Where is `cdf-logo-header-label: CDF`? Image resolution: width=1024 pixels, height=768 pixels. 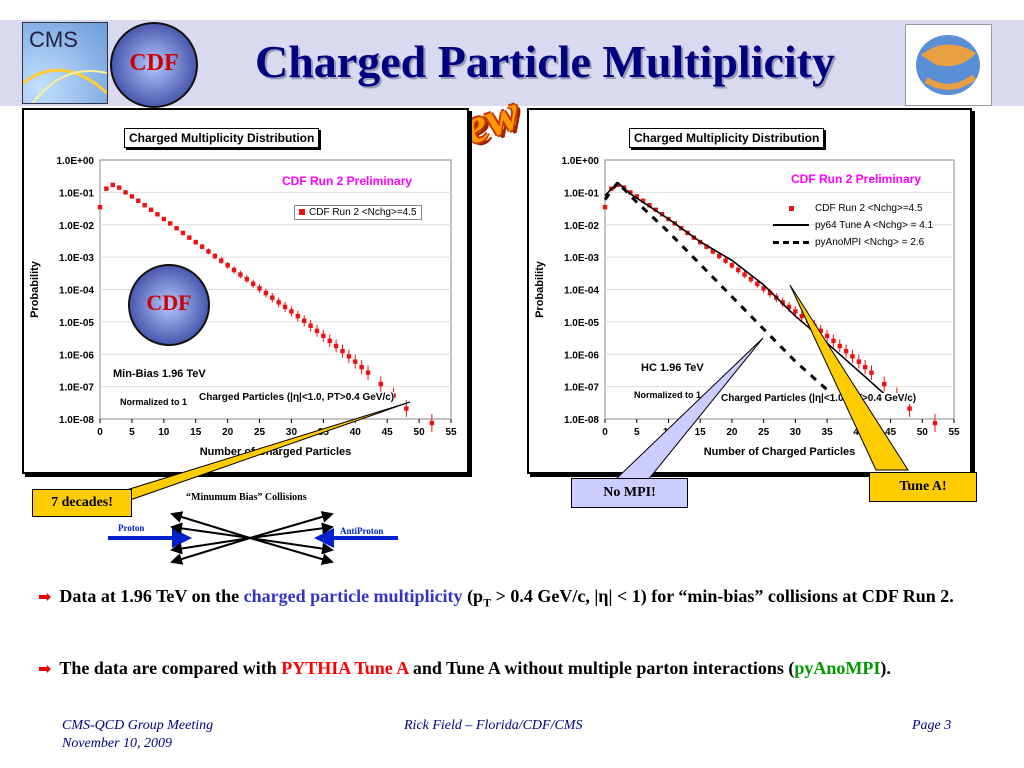 cdf-logo-header-label: CDF is located at coordinates (154, 63).